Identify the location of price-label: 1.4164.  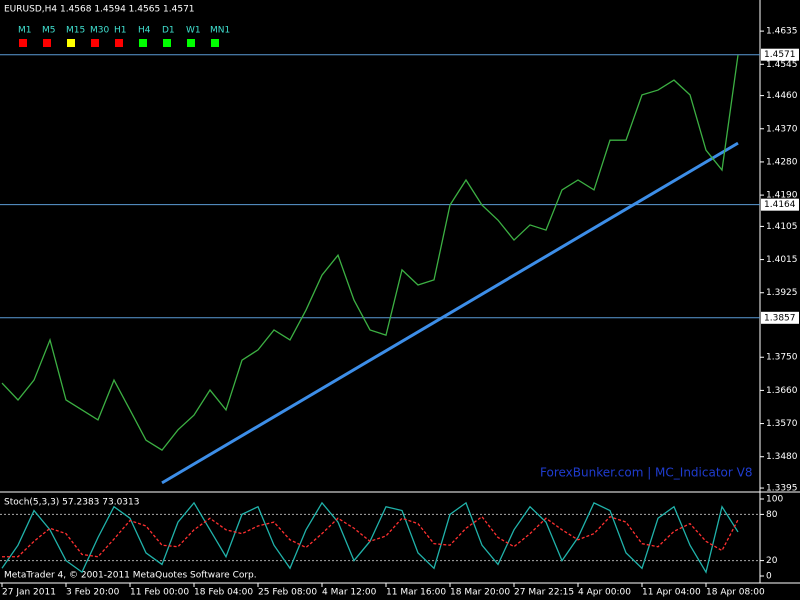
(780, 205).